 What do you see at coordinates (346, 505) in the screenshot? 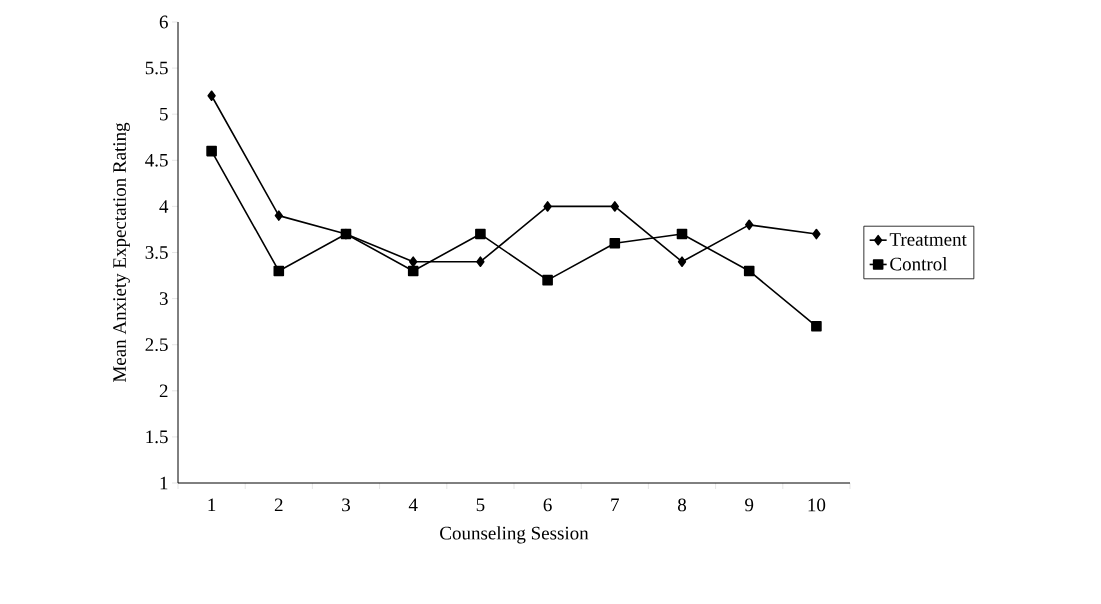
I see `x-tick-label: 3` at bounding box center [346, 505].